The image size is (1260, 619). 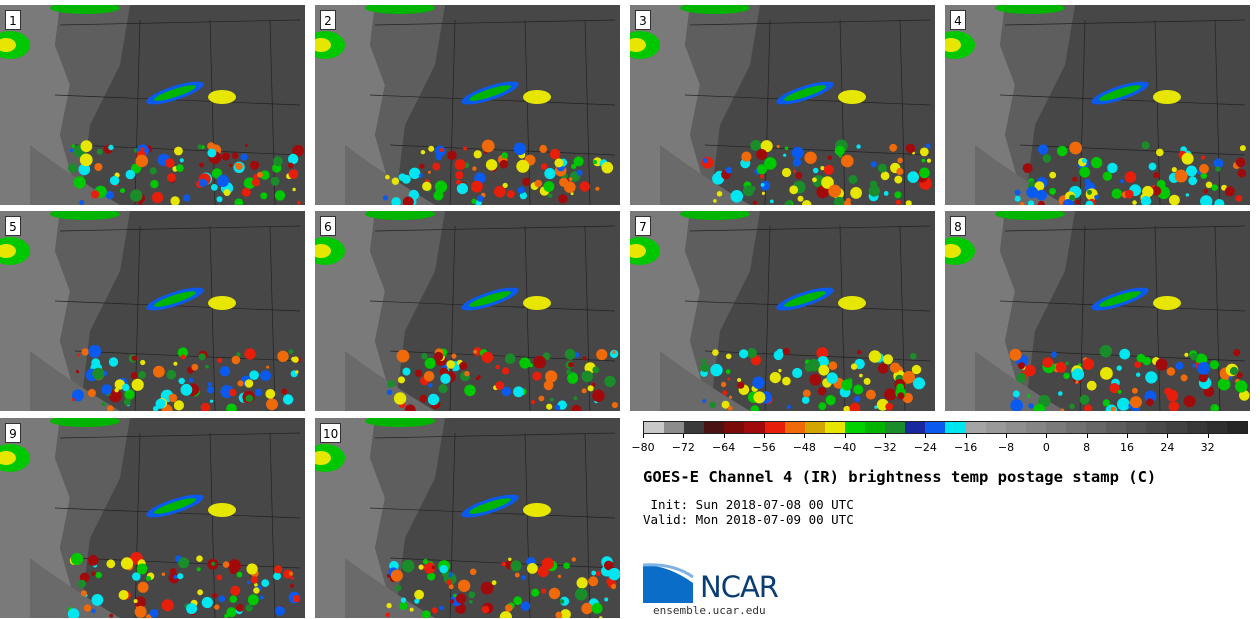 What do you see at coordinates (328, 226) in the screenshot?
I see `panel-number: 6` at bounding box center [328, 226].